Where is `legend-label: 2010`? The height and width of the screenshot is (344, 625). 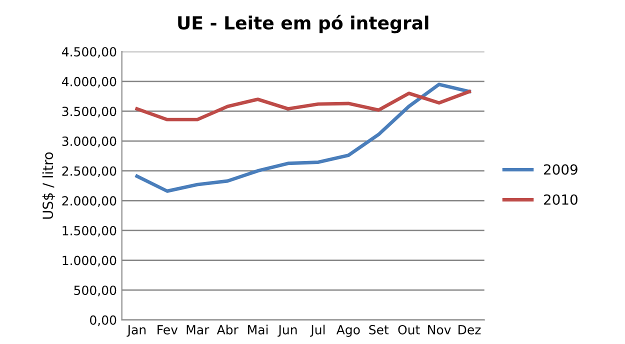 legend-label: 2010 is located at coordinates (561, 199).